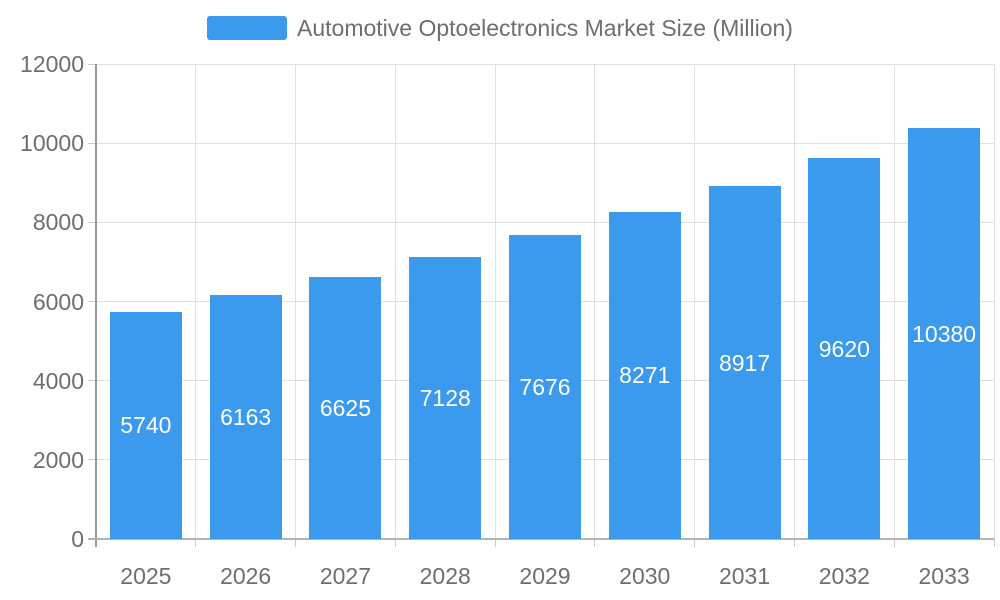  What do you see at coordinates (944, 576) in the screenshot?
I see `x-axis-label: 2033` at bounding box center [944, 576].